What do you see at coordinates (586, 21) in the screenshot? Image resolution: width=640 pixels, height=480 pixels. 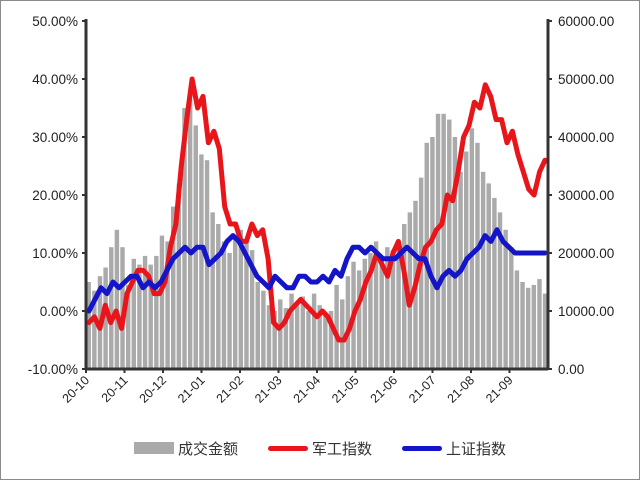 I see `right-axis-tick-label: 60000.00` at bounding box center [586, 21].